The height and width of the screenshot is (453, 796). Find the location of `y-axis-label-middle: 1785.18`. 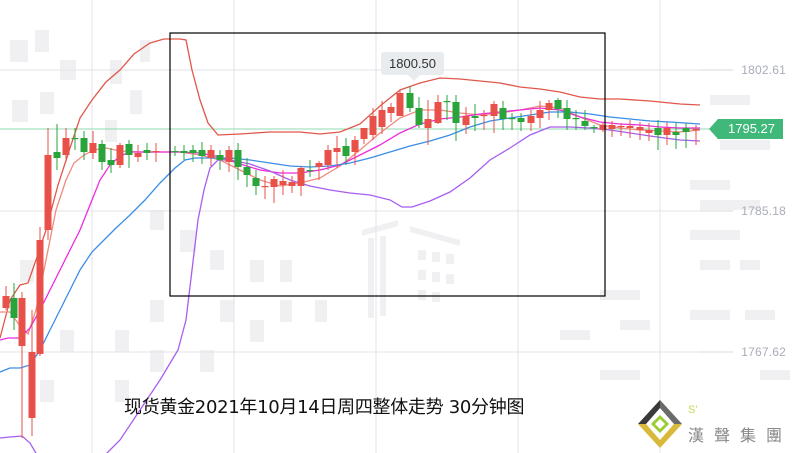

y-axis-label-middle: 1785.18 is located at coordinates (763, 211).